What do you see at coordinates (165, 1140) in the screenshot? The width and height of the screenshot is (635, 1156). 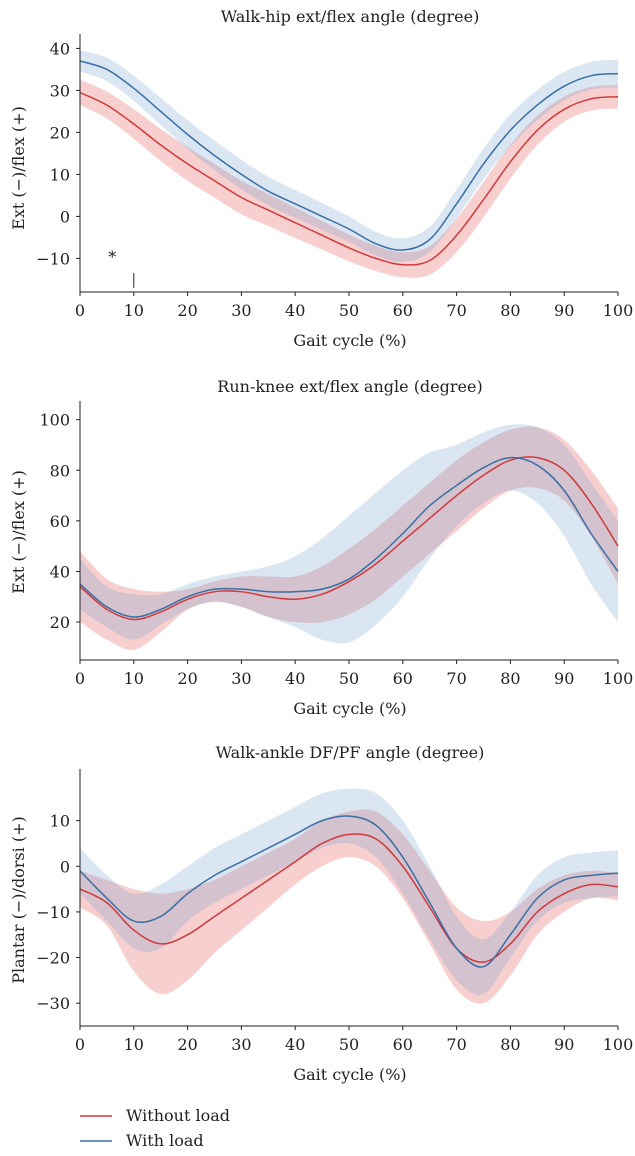 I see `legend-label-with-load: With load` at bounding box center [165, 1140].